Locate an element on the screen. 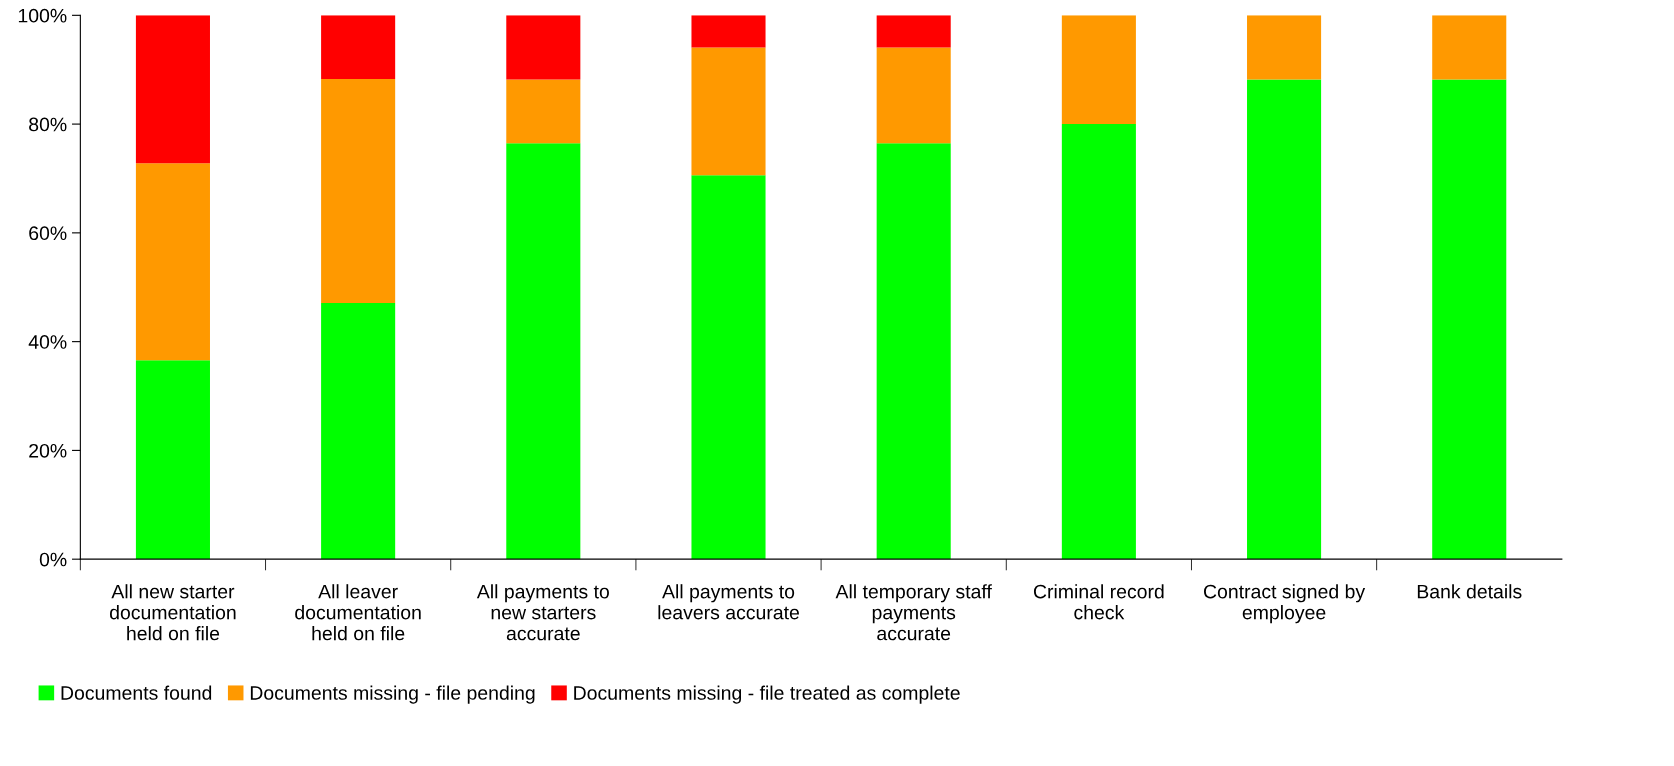 The image size is (1674, 766). x-tick-label: Bank details is located at coordinates (1469, 591).